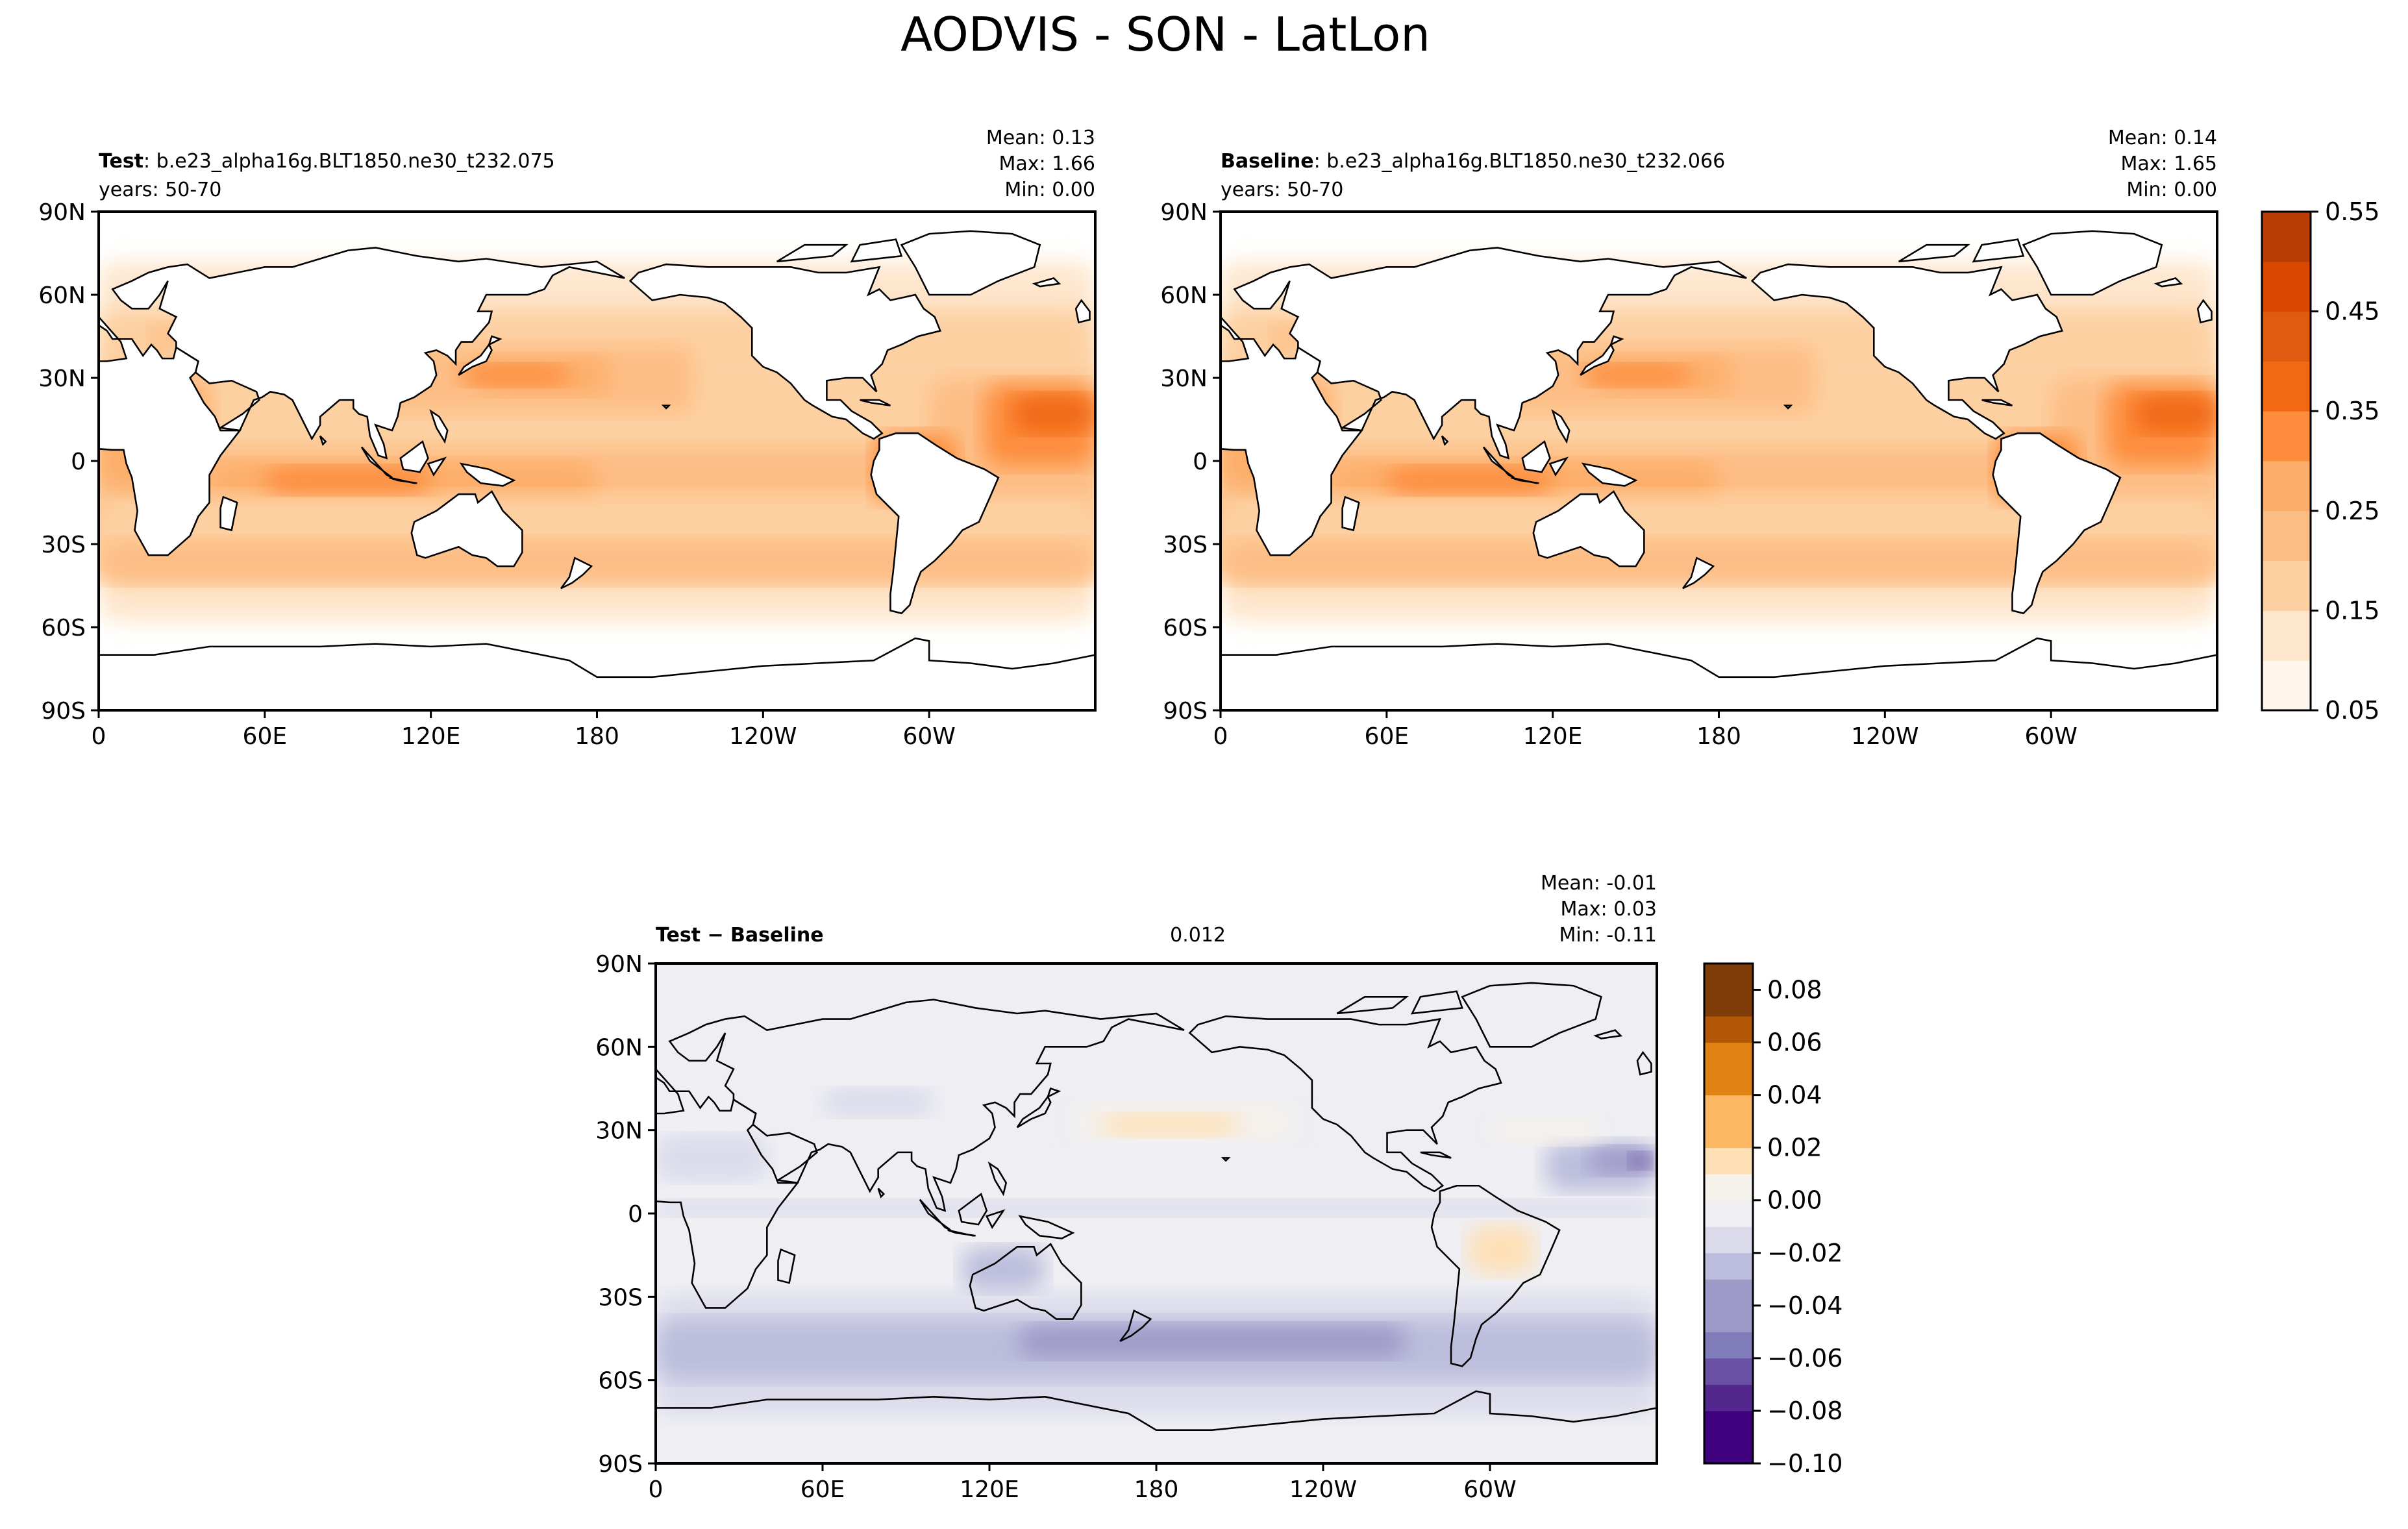 This screenshot has height=1529, width=2408. What do you see at coordinates (1608, 935) in the screenshot?
I see `panel-diff-min: Min: -0.11` at bounding box center [1608, 935].